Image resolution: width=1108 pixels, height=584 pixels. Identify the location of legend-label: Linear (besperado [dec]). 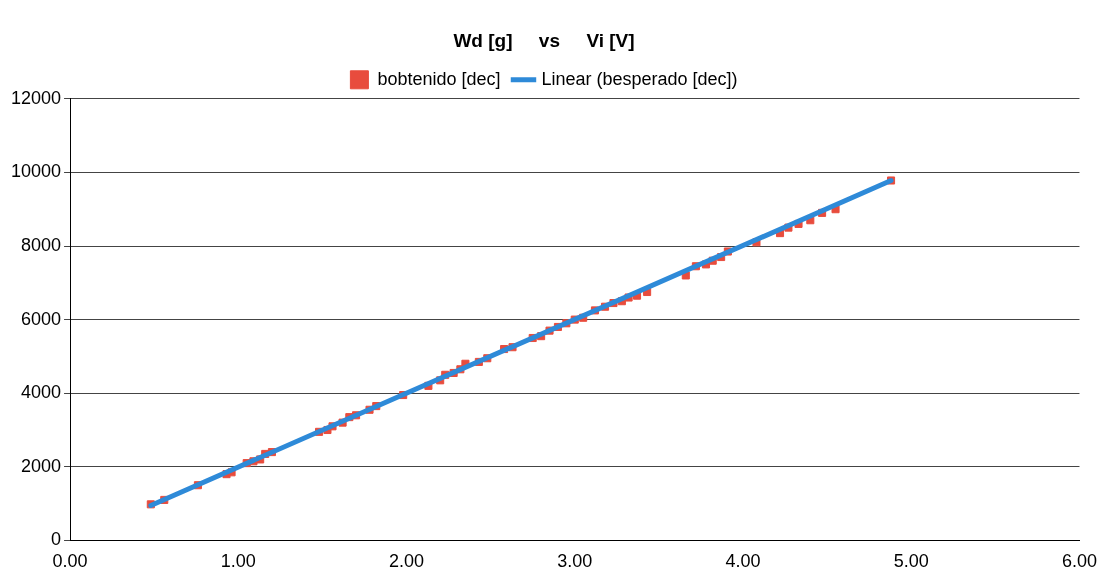
(639, 78).